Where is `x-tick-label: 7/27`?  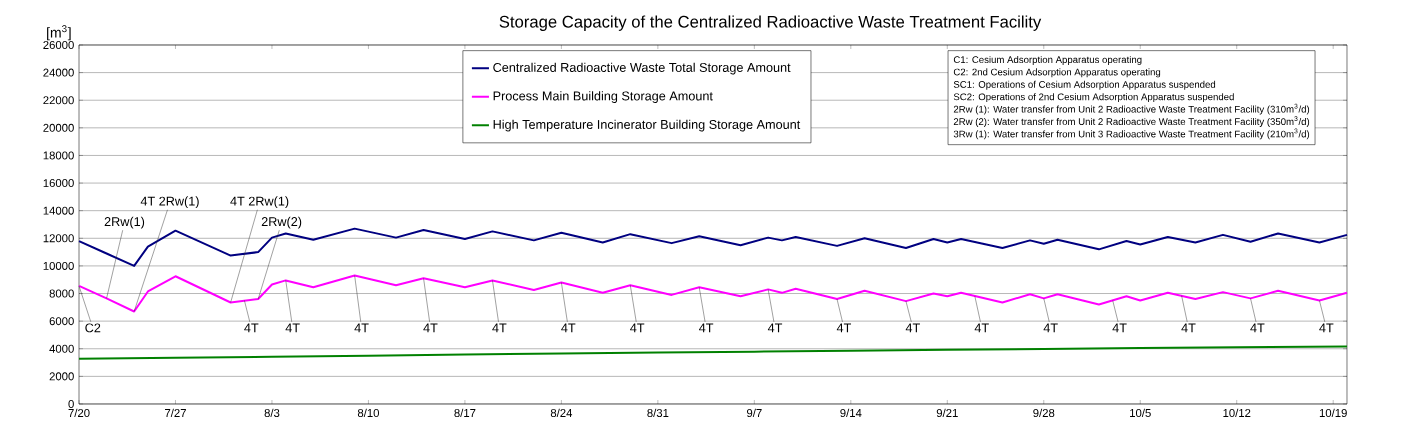
x-tick-label: 7/27 is located at coordinates (175, 413).